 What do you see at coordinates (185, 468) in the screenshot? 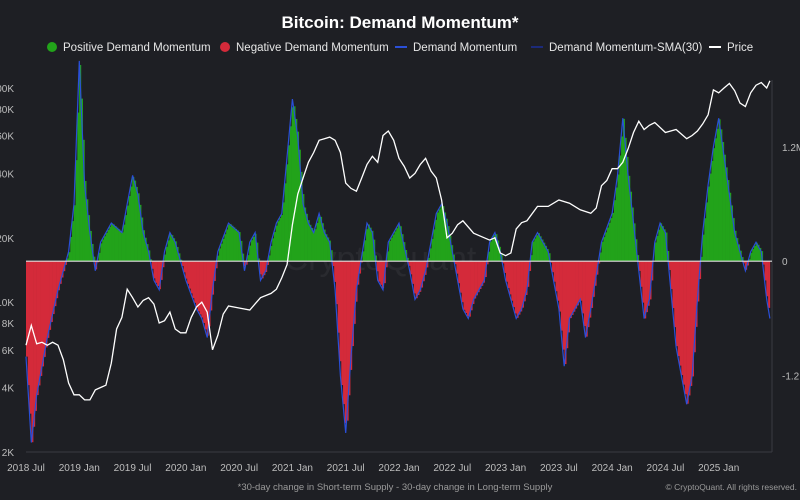
I see `x-tick-label: 2020 Jan` at bounding box center [185, 468].